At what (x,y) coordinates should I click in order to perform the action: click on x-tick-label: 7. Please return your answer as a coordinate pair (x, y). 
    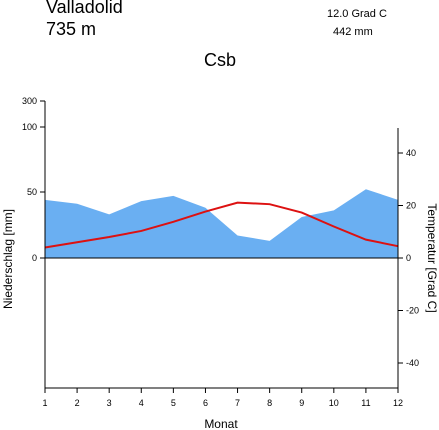
    Looking at the image, I should click on (237, 403).